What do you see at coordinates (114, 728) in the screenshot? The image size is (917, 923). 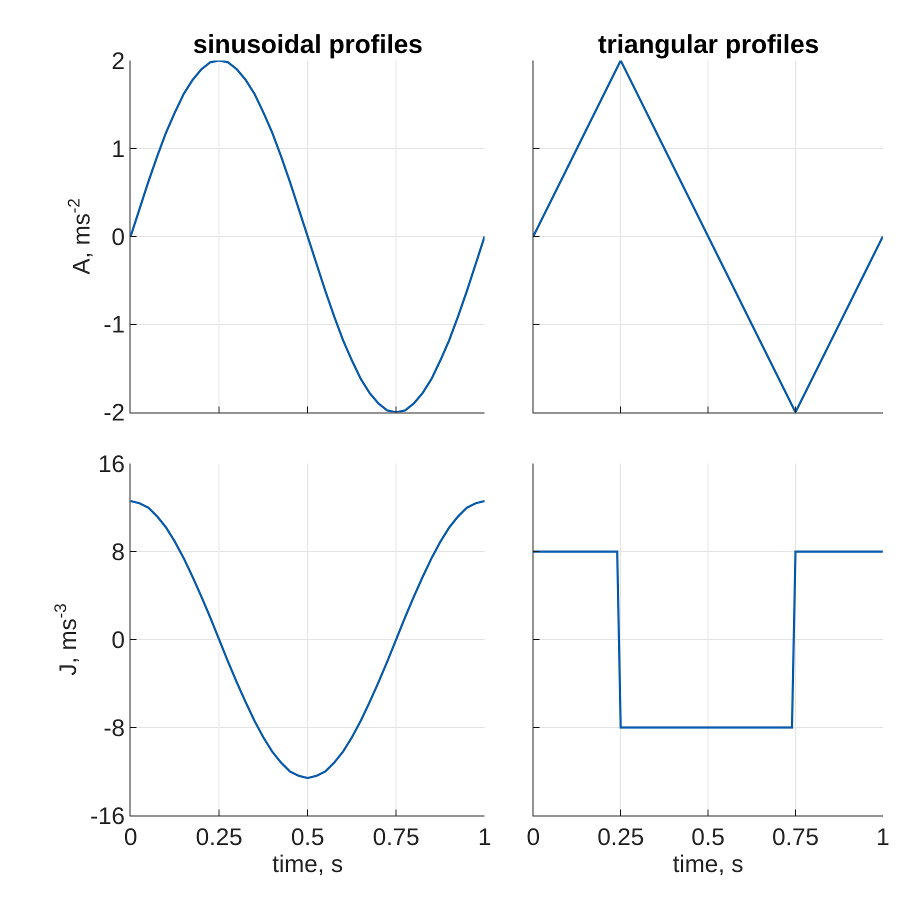 I see `y-tick-label: -8` at bounding box center [114, 728].